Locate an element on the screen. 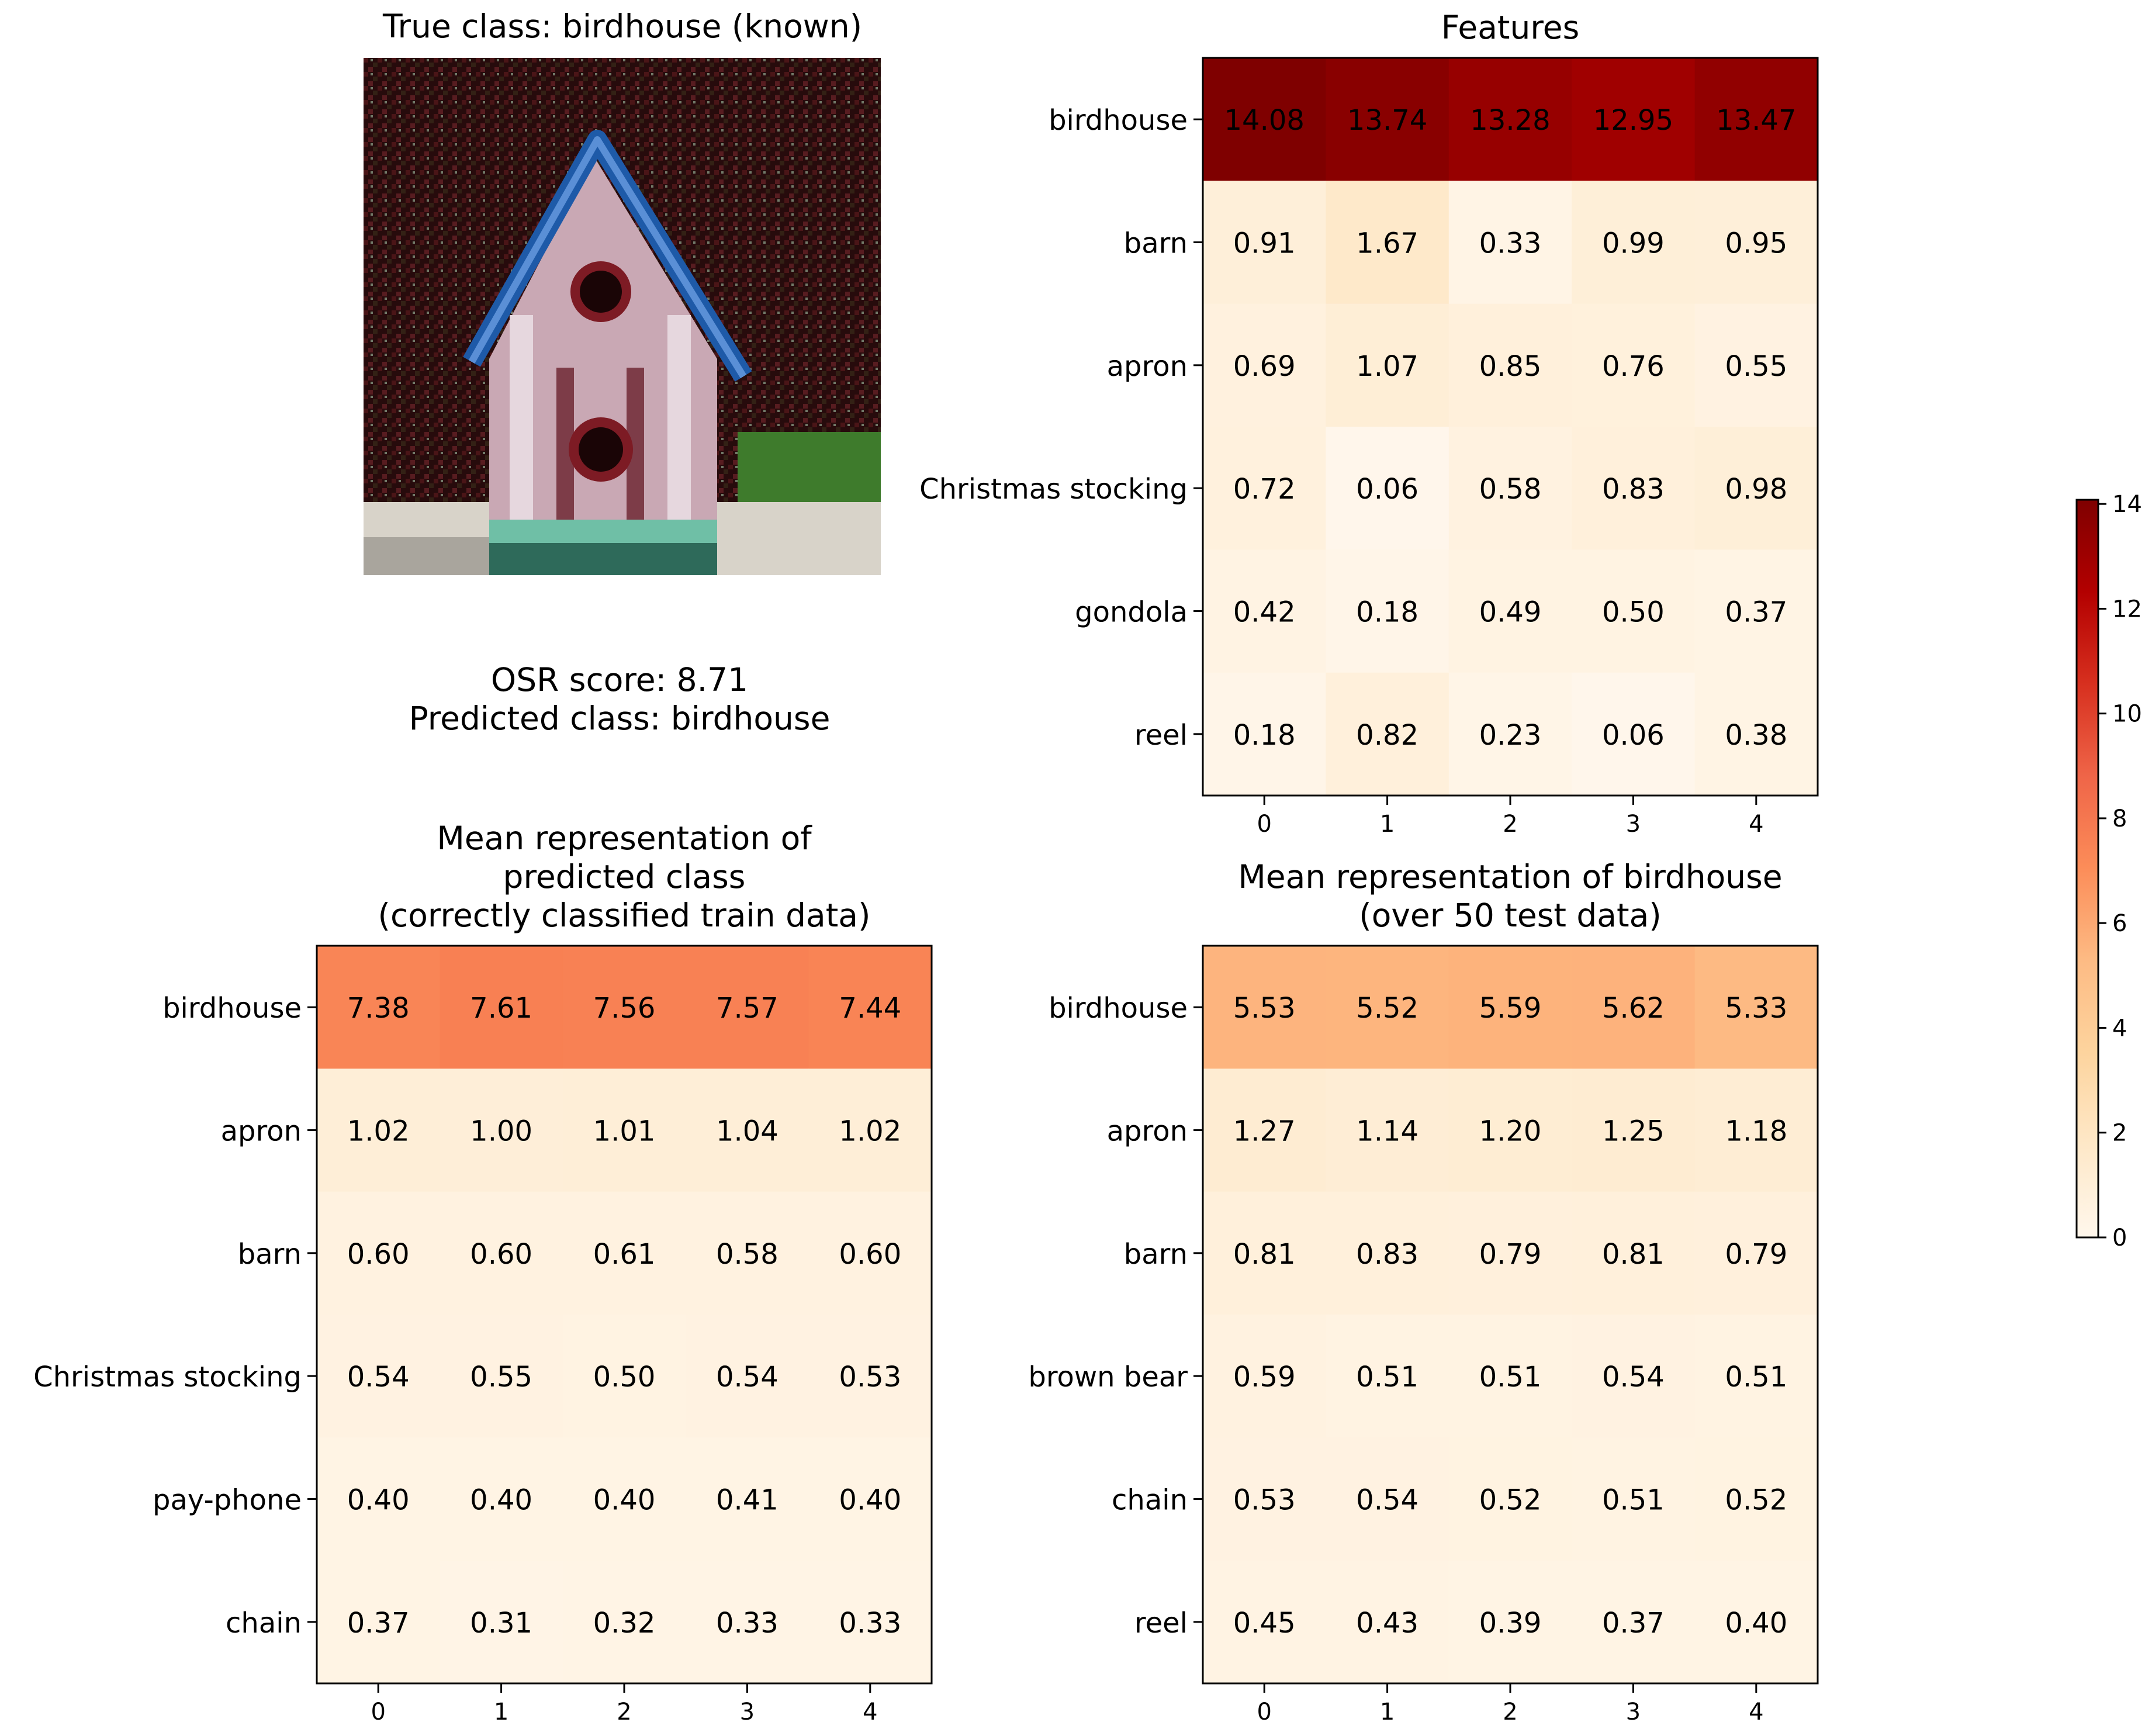 The height and width of the screenshot is (1736, 2152). cell-value-label: 0.52 is located at coordinates (1510, 1500).